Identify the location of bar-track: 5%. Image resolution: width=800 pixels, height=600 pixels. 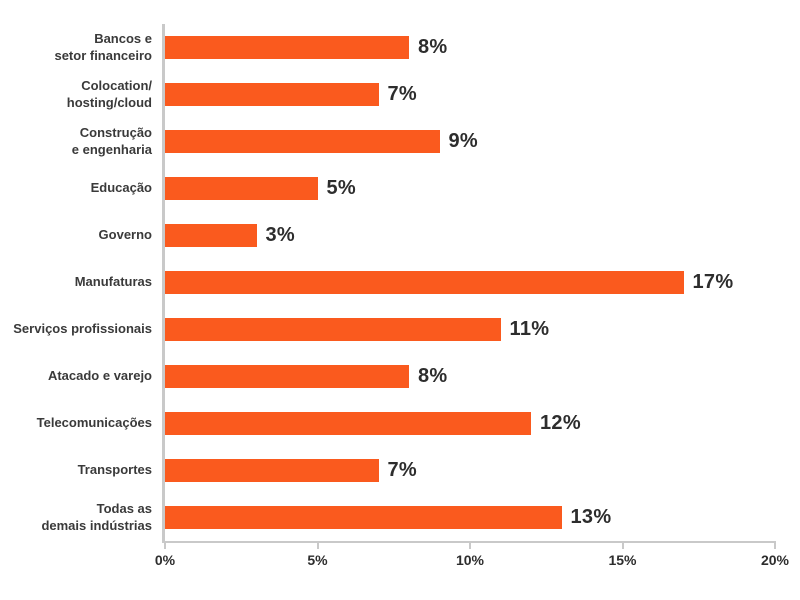
(468, 188).